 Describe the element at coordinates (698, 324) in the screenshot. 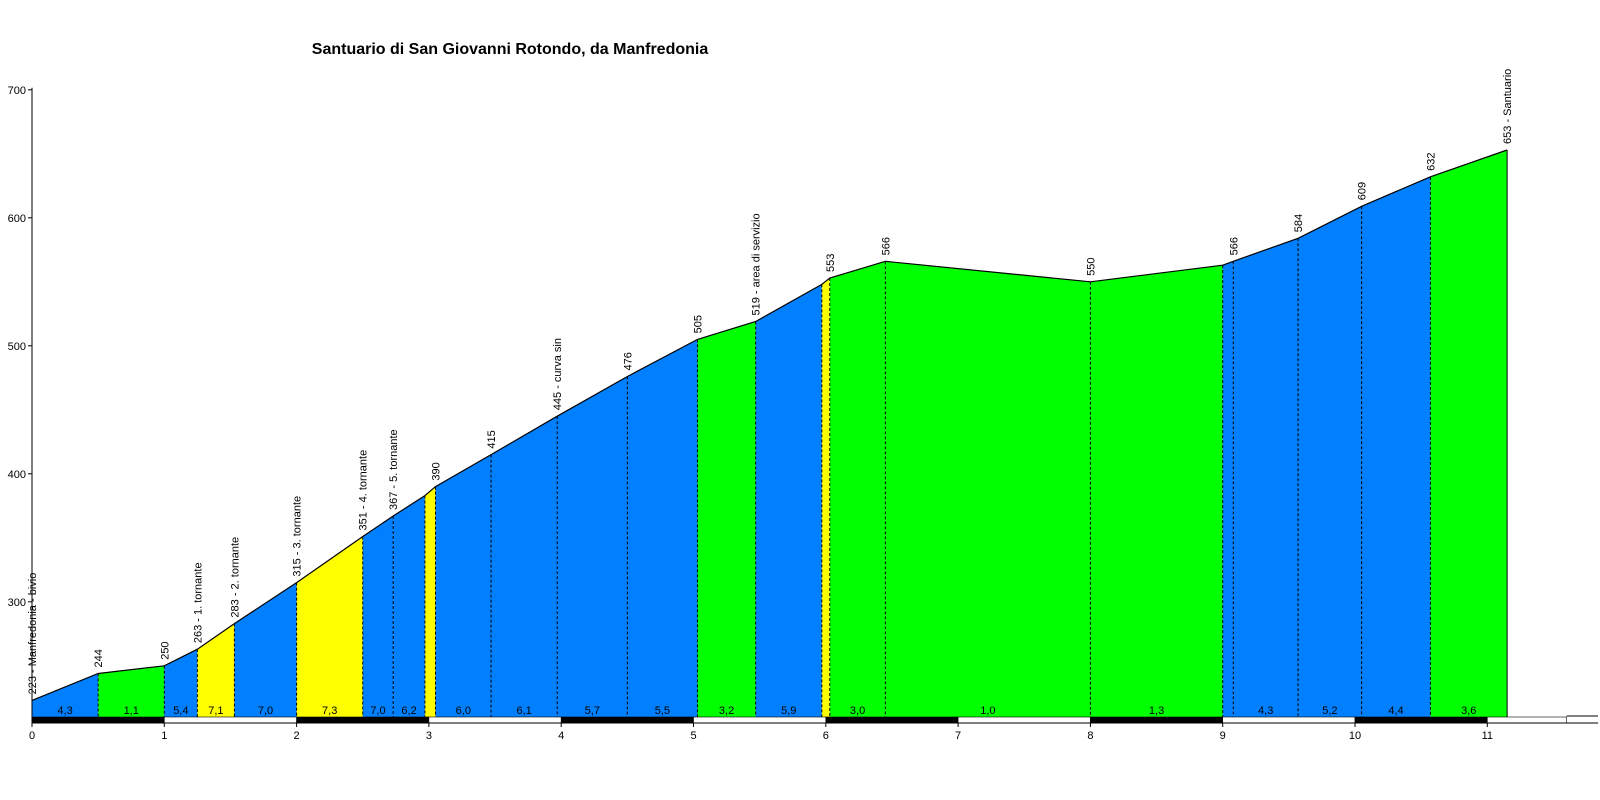

I see `elevation-label: 505` at that location.